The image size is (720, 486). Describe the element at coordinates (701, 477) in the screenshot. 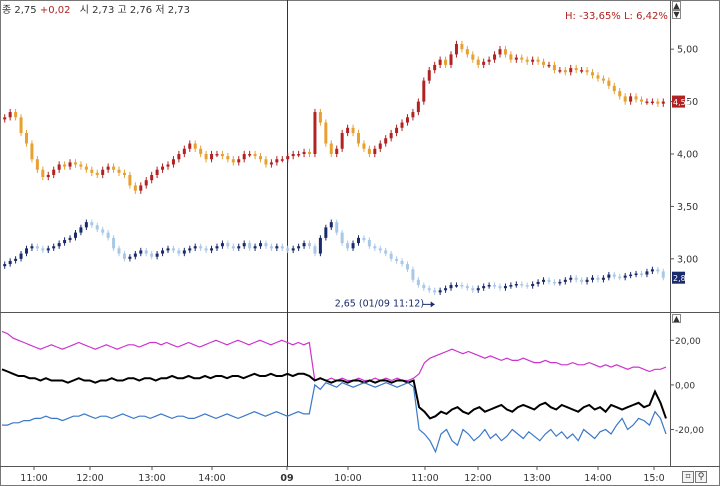

I see `zoom-icon: ⚲` at that location.